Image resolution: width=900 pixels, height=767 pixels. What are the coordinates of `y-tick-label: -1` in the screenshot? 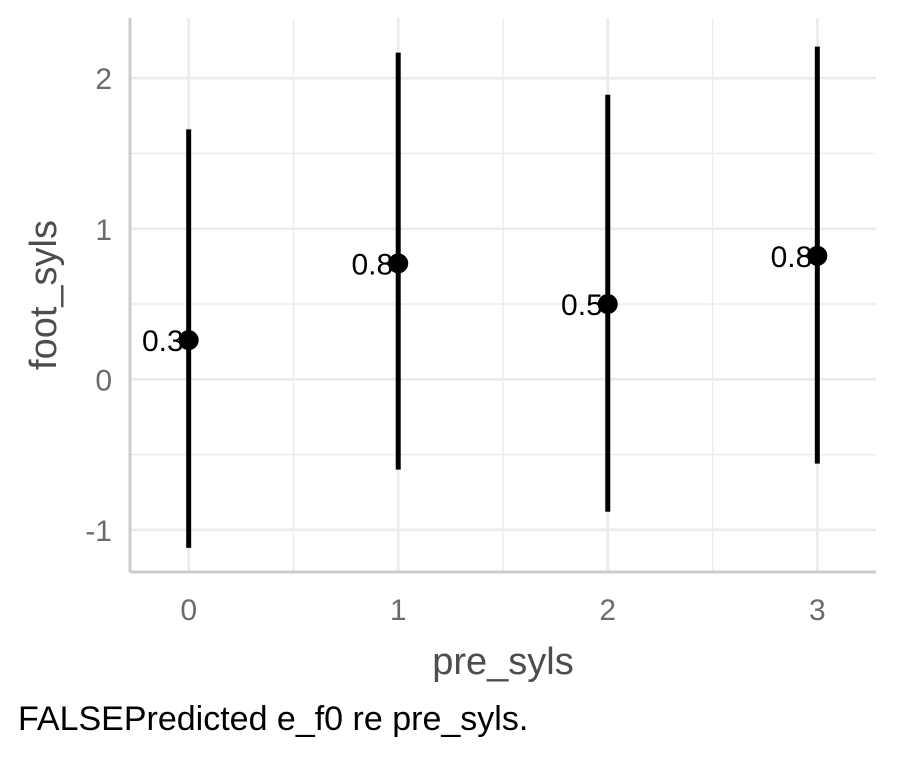 It's located at (98, 531).